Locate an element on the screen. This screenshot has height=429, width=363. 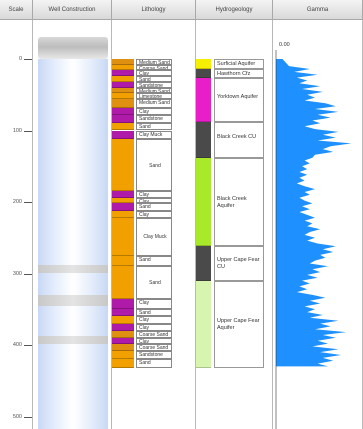
scale-column: 0 100 200 300 400 500 is located at coordinates (16, 224).